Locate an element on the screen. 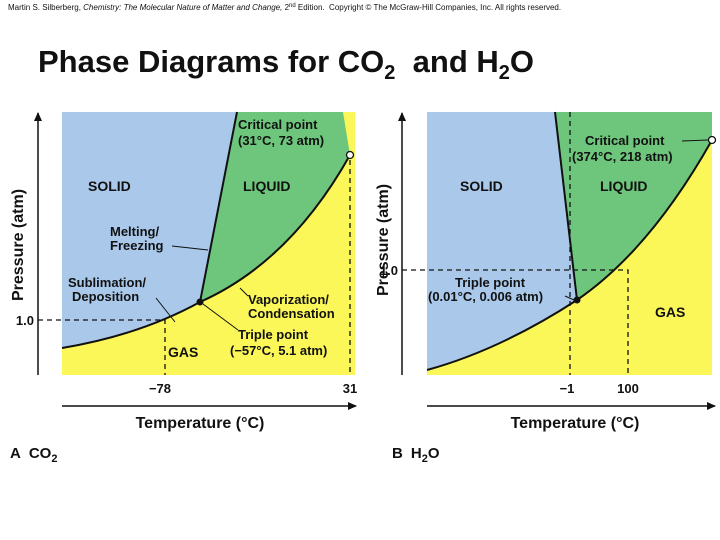 Image resolution: width=720 pixels, height=540 pixels. annotation: Melting/ is located at coordinates (134, 231).